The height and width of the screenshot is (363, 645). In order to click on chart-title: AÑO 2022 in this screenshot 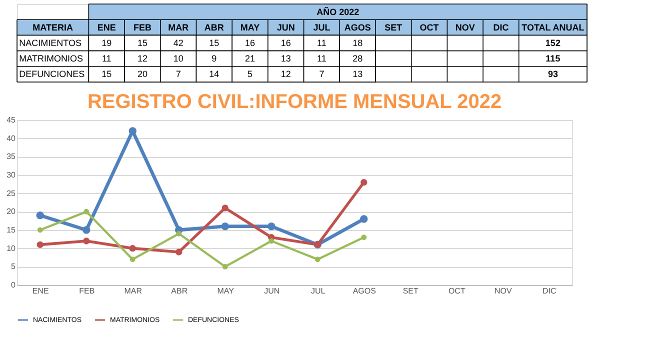, I will do `click(338, 11)`.